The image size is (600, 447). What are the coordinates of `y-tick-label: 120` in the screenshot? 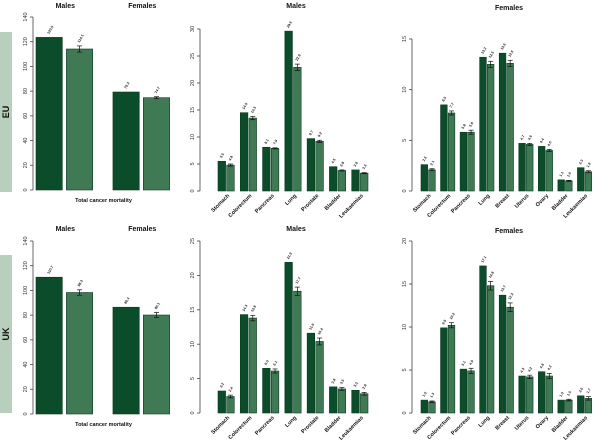 It's located at (26, 41).